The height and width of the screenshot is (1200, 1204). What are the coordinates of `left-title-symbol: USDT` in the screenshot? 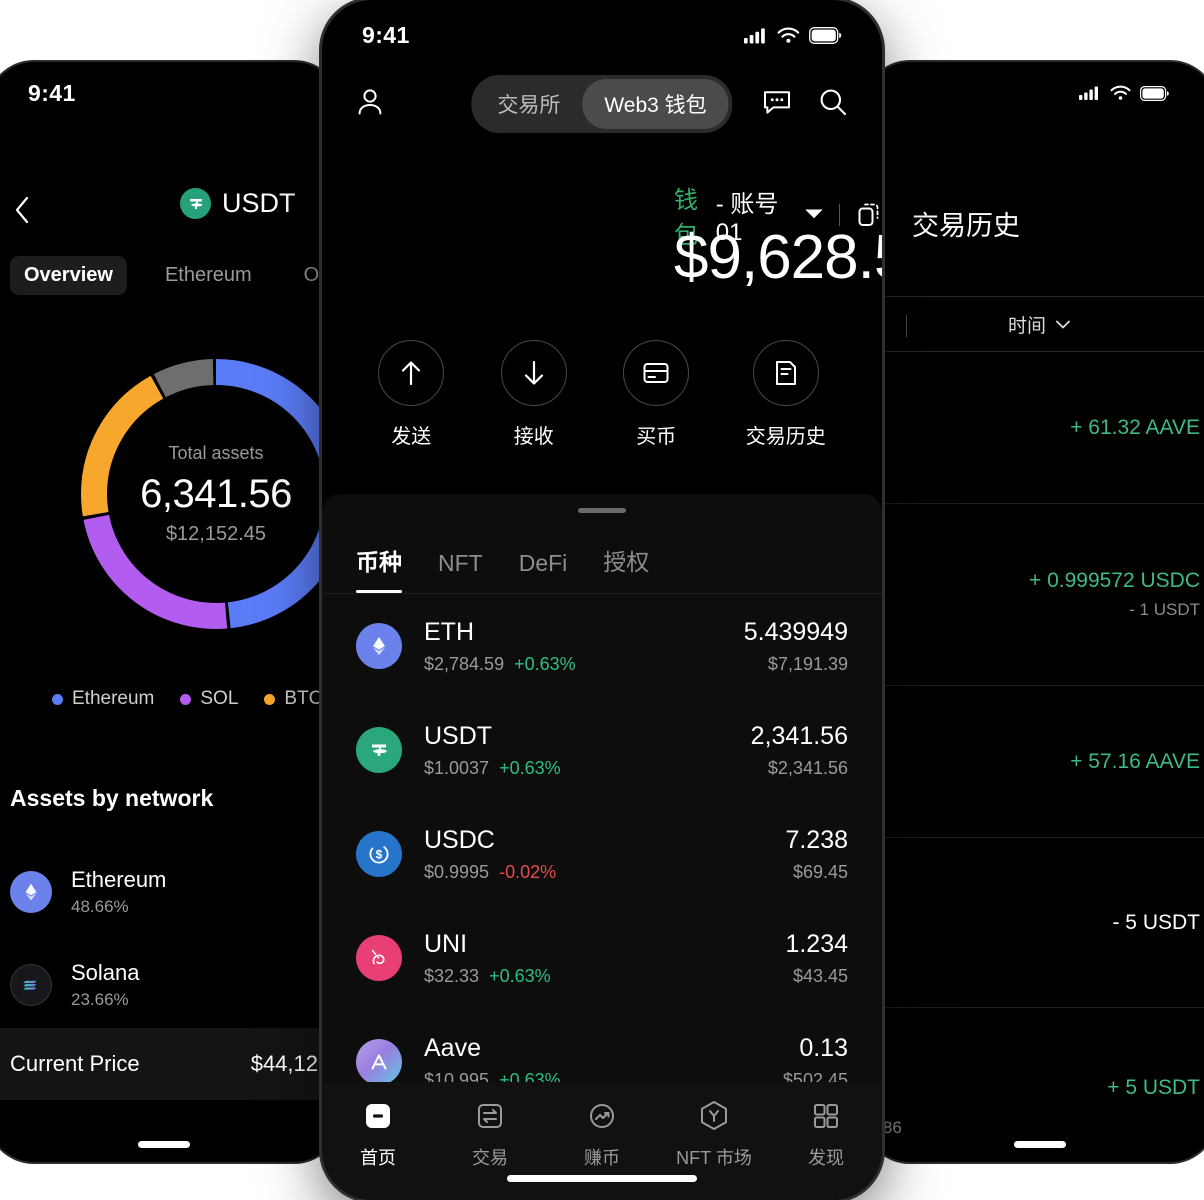 It's located at (259, 203).